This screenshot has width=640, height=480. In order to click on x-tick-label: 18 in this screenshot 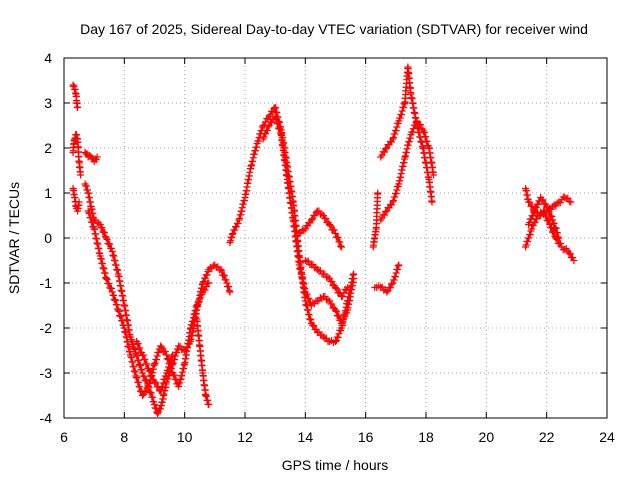, I will do `click(426, 437)`.